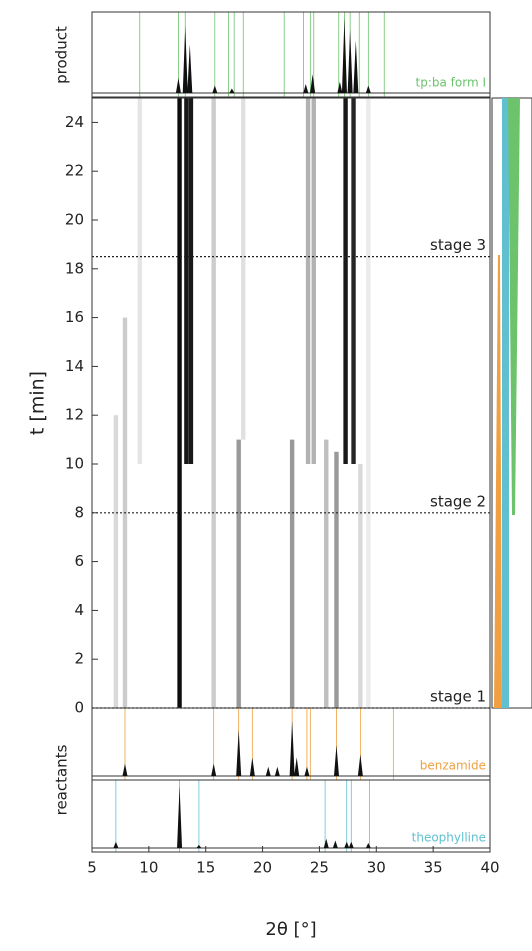 The height and width of the screenshot is (951, 532). What do you see at coordinates (79, 610) in the screenshot?
I see `y-tick-label: 4` at bounding box center [79, 610].